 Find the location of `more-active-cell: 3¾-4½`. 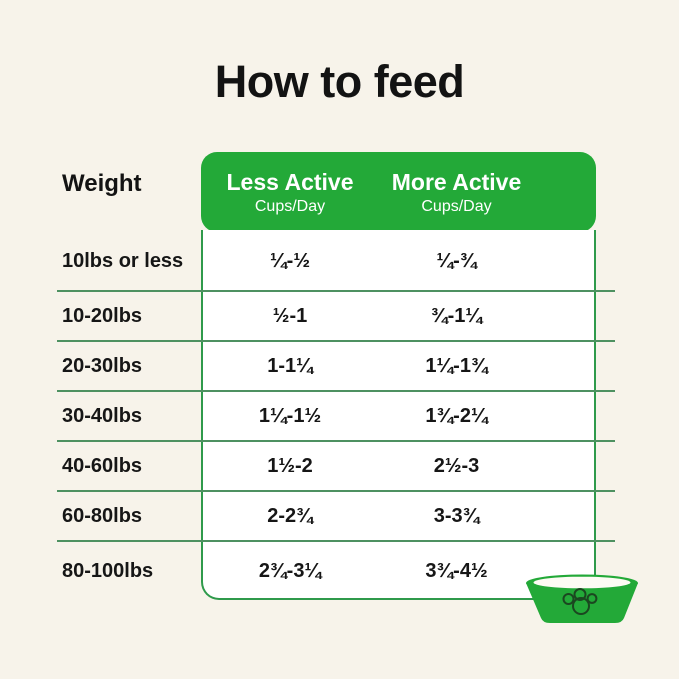

more-active-cell: 3¾-4½ is located at coordinates (456, 570).